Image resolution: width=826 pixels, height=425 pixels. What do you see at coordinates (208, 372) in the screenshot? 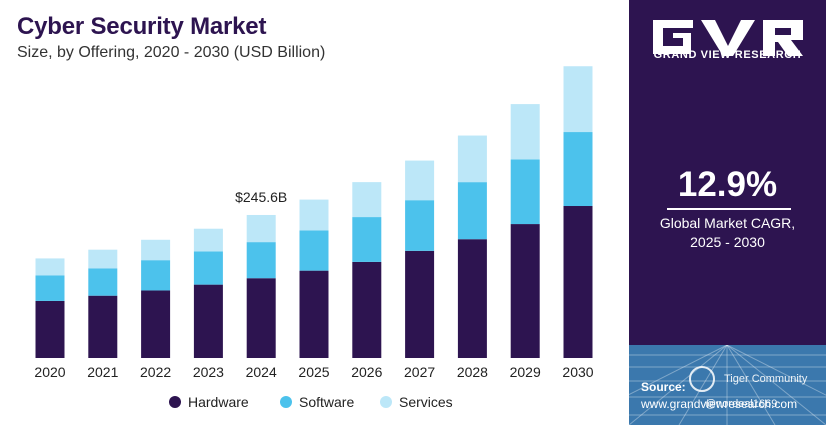
I see `x-tick-label-2023: 2023` at bounding box center [208, 372].